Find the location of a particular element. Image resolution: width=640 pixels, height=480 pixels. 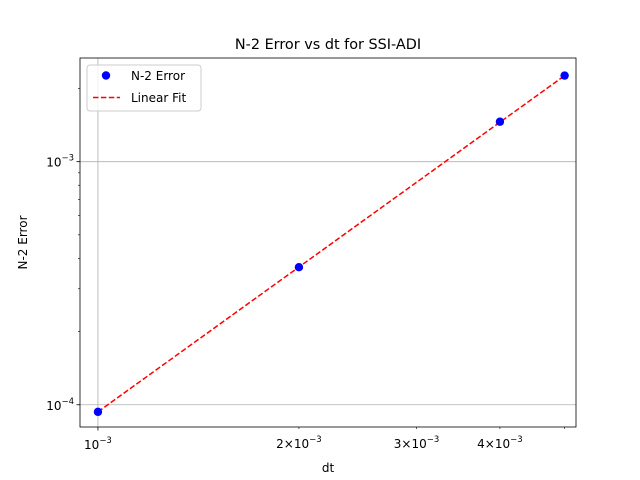

y-tick-label: 10⁻³ is located at coordinates (60, 162).